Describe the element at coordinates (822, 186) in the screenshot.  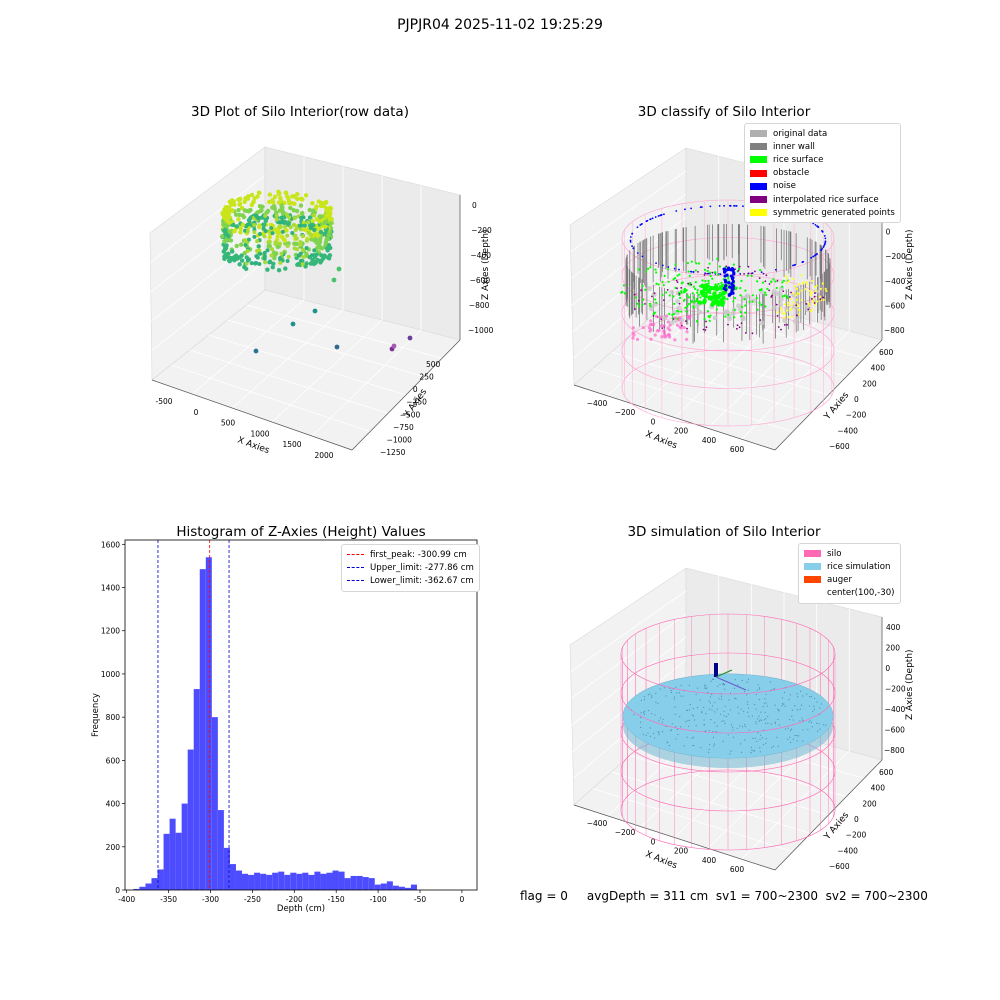
I see `legend-entry: noise` at that location.